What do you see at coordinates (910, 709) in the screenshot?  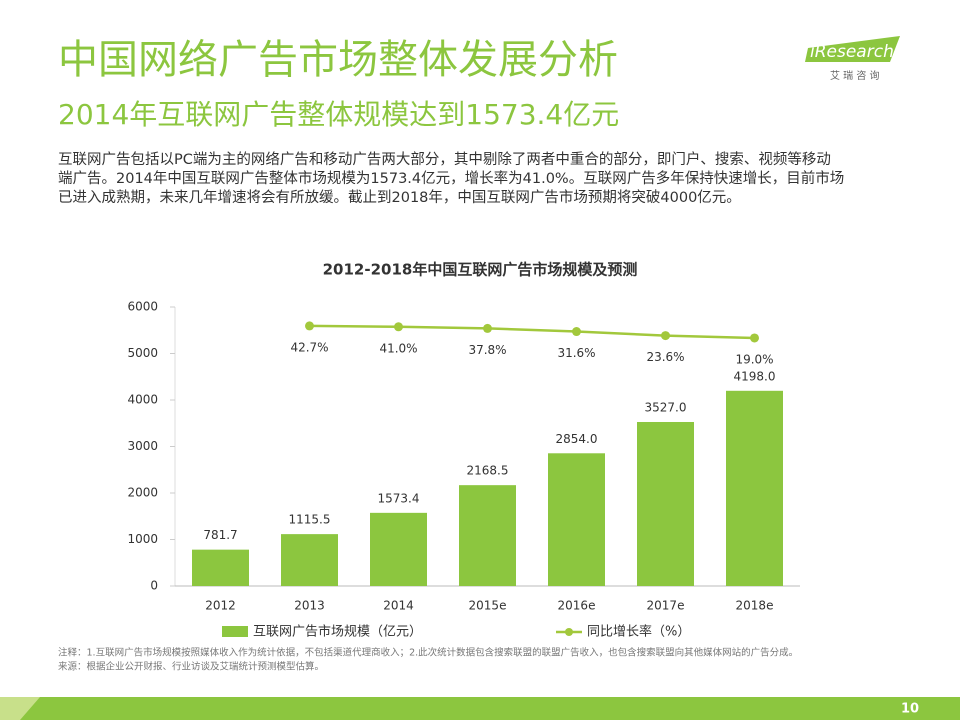 I see `page-number: 10` at bounding box center [910, 709].